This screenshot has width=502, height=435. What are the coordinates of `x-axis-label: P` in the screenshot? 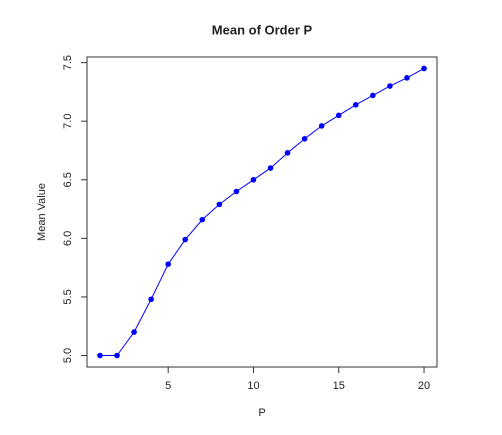 It's located at (261, 413).